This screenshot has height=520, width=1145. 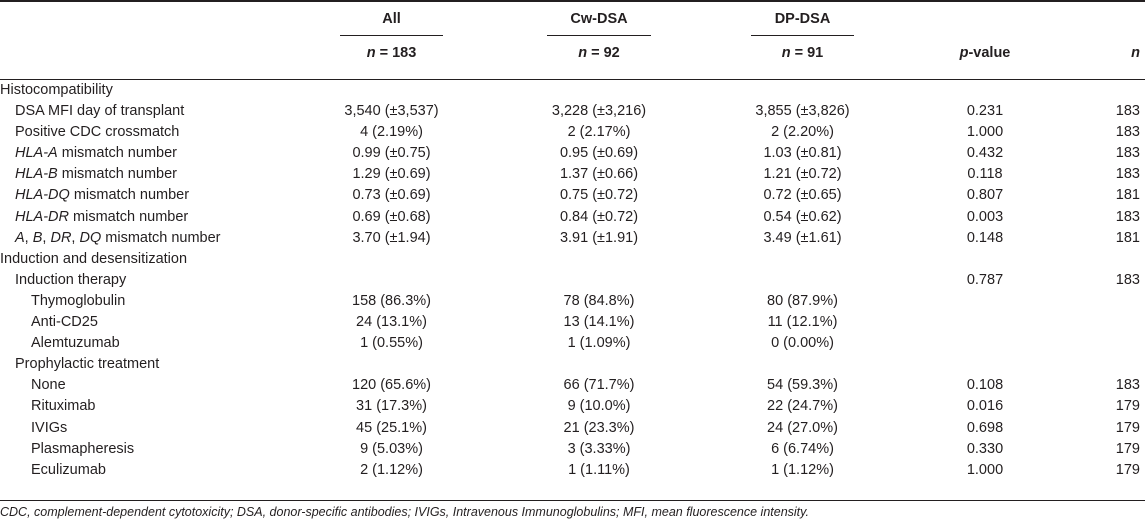 What do you see at coordinates (391, 300) in the screenshot?
I see `cell-all: 158 (86.3%)` at bounding box center [391, 300].